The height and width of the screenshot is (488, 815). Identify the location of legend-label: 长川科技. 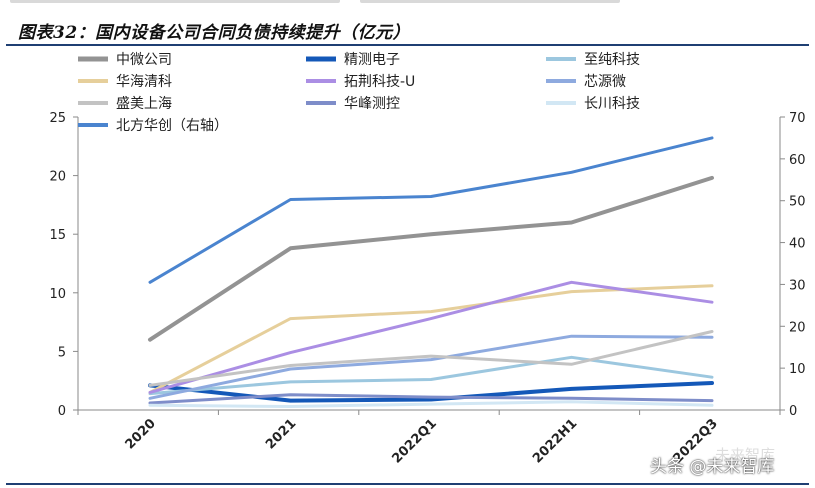
(612, 104).